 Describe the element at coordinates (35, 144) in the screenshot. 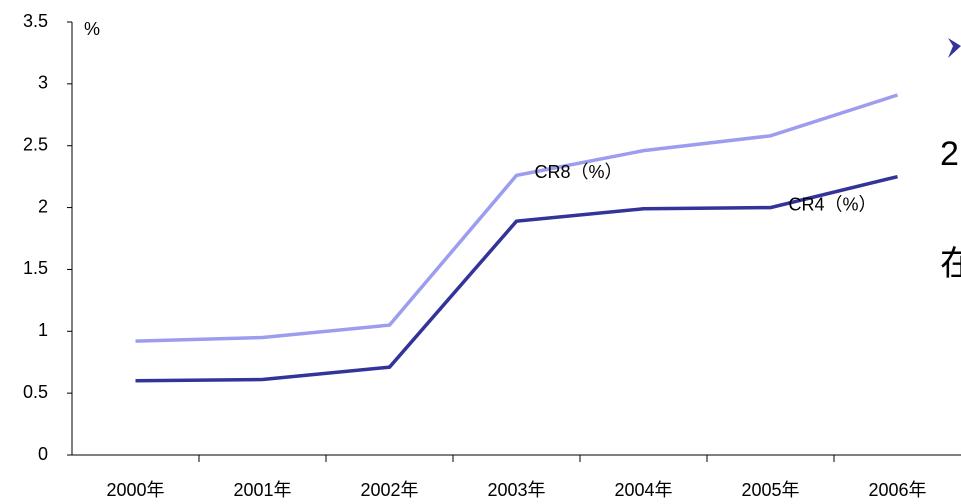

I see `y-tick-label: 2.5` at that location.